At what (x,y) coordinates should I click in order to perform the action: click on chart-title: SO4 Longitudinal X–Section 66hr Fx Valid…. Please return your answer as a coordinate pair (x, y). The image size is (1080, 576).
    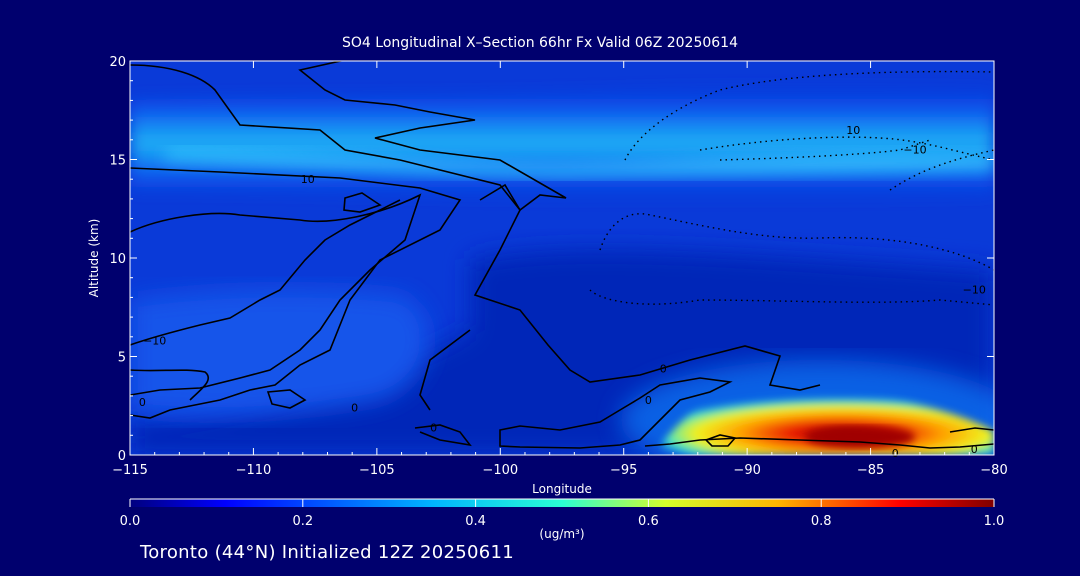
    Looking at the image, I should click on (540, 43).